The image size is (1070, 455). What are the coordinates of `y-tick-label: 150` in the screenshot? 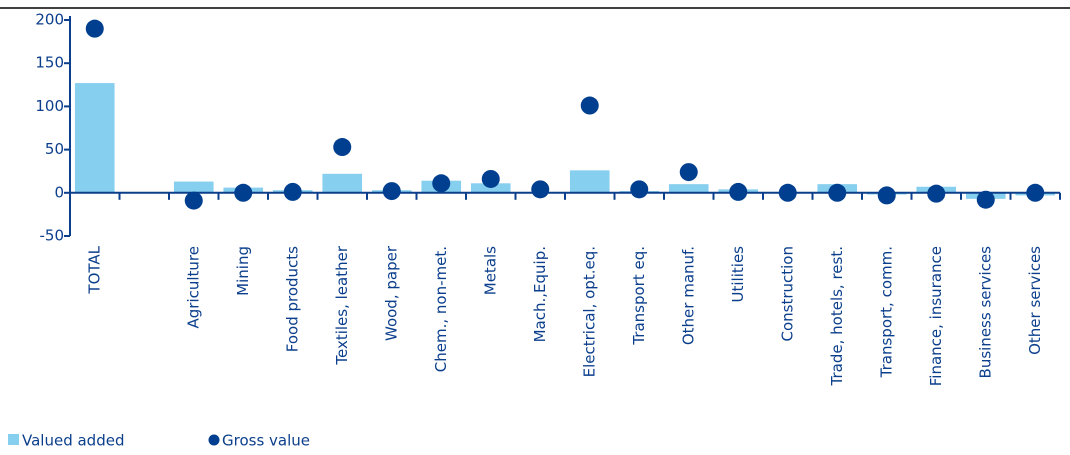 It's located at (49, 63).